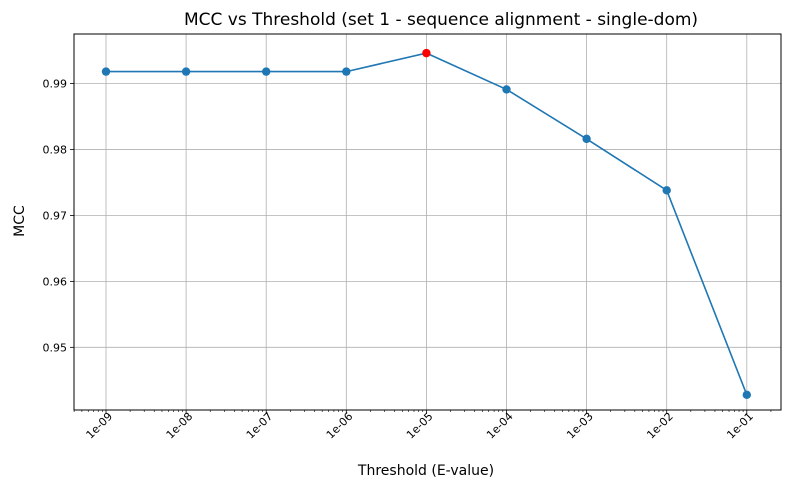 The height and width of the screenshot is (490, 790). I want to click on x-axis-title: Threshold (E-value), so click(425, 471).